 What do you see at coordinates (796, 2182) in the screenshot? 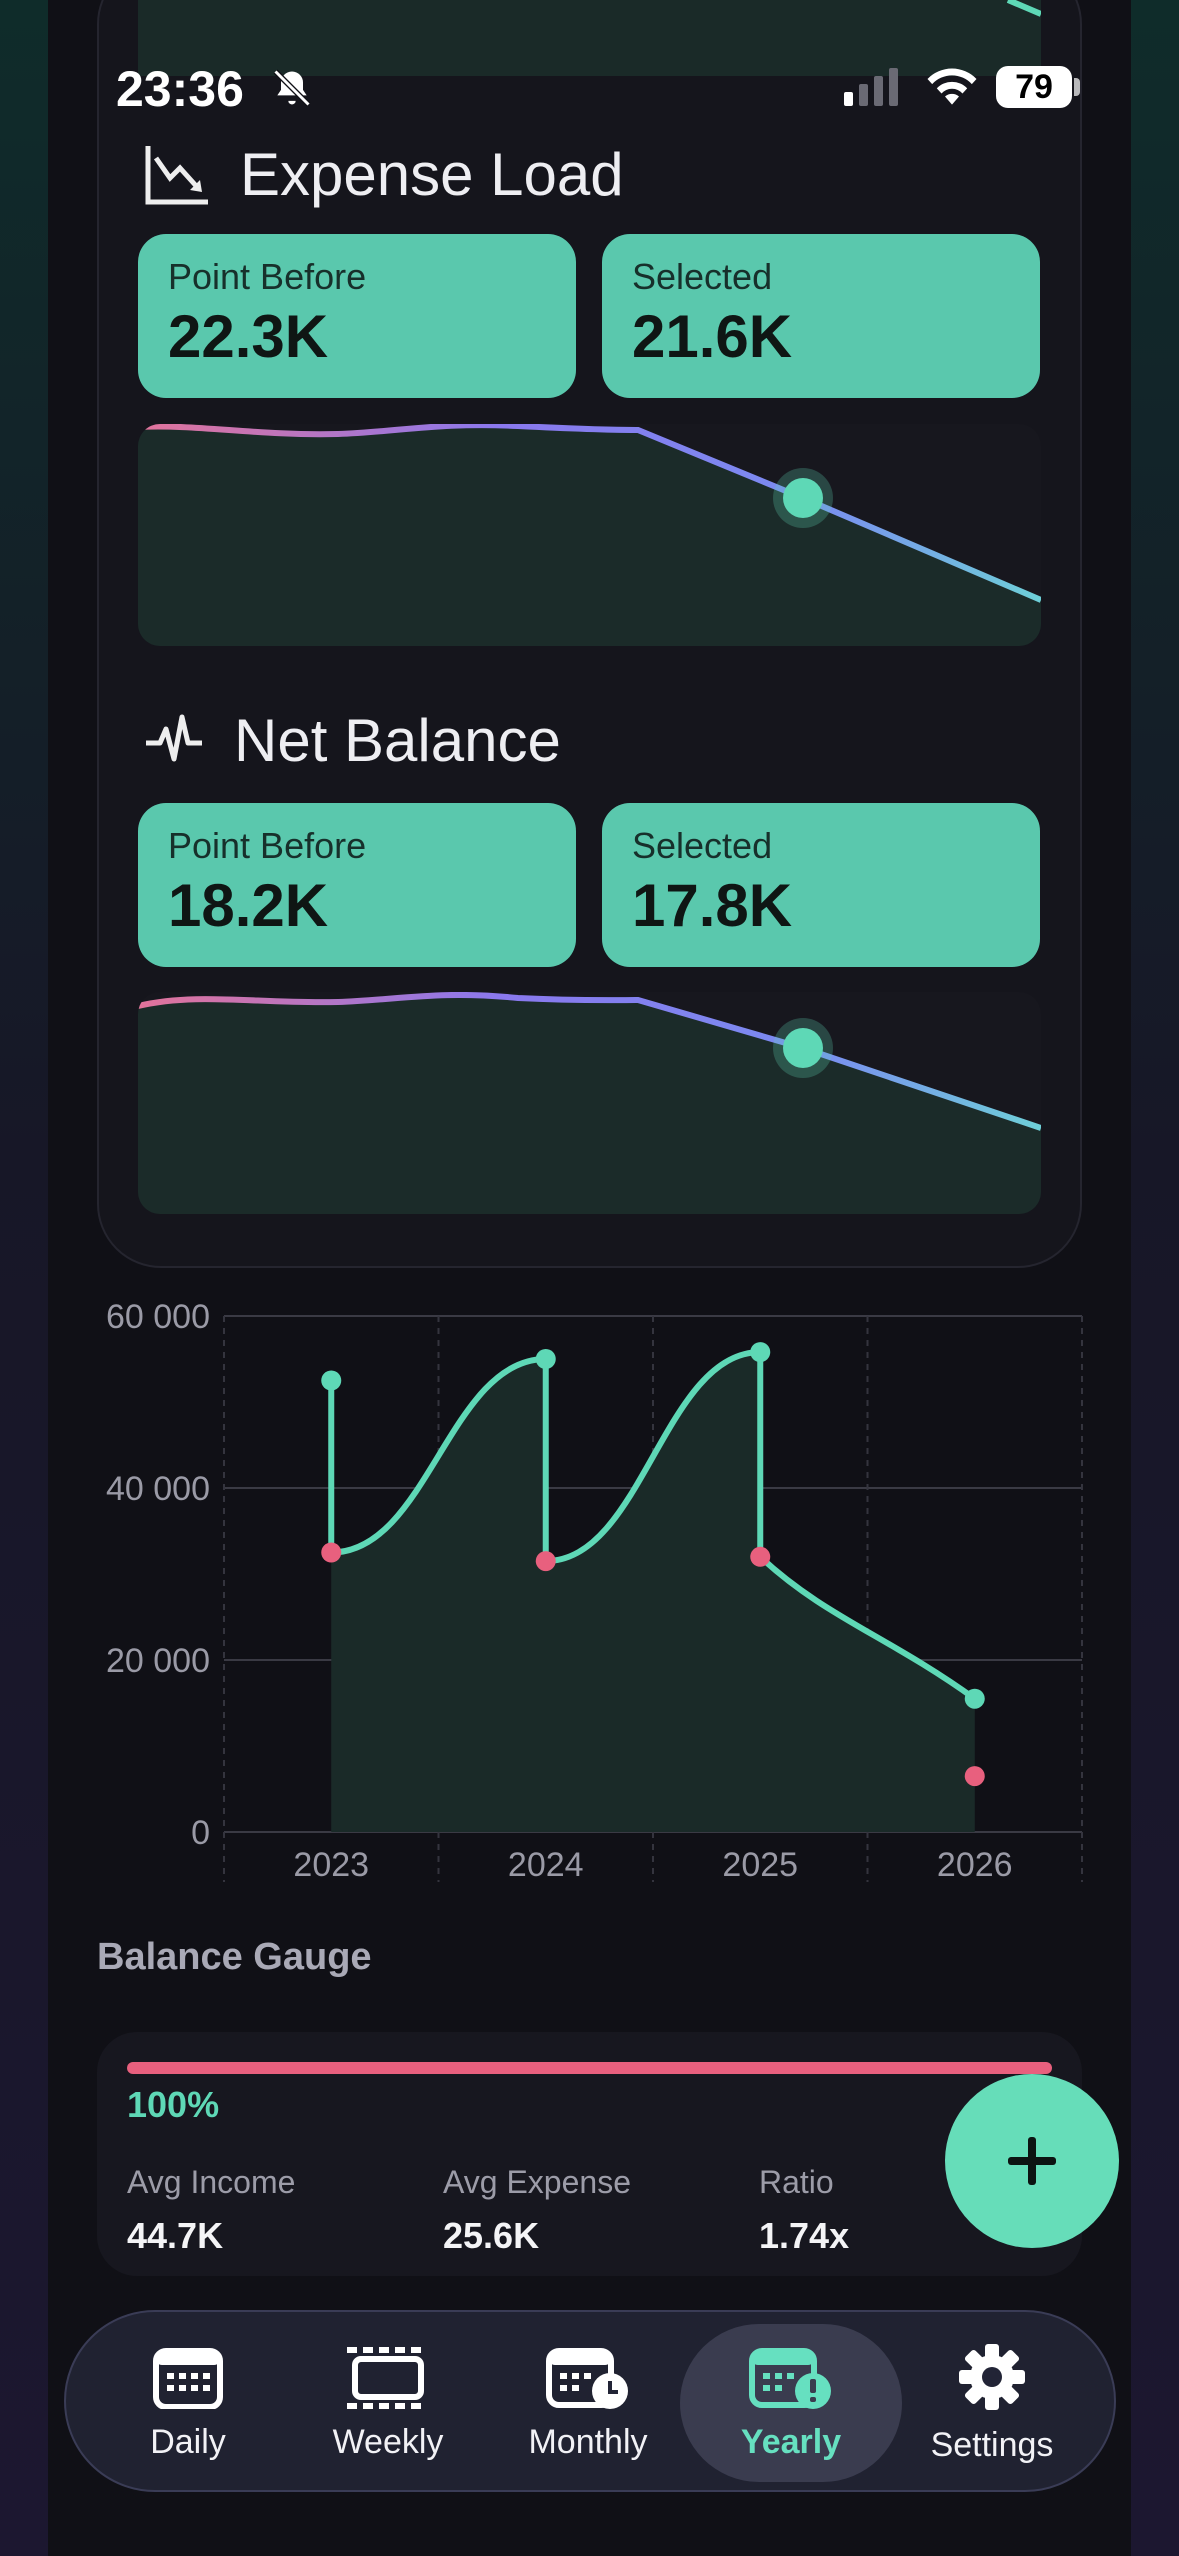
I see `ratio-label: Ratio` at bounding box center [796, 2182].